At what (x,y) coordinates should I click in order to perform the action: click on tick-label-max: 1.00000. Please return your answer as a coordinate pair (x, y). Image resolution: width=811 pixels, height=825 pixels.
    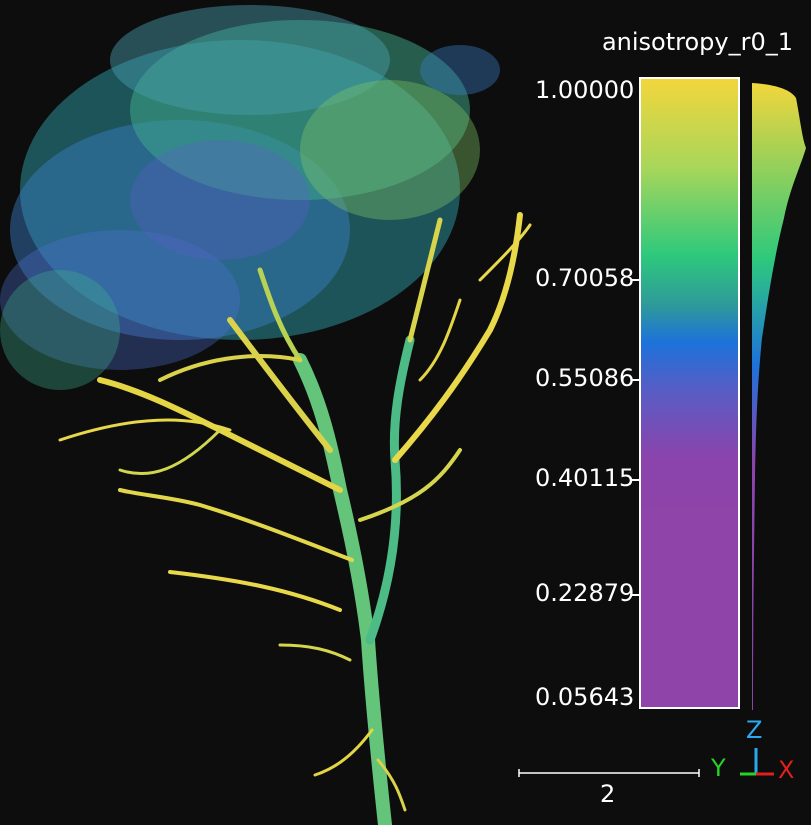
    Looking at the image, I should click on (585, 90).